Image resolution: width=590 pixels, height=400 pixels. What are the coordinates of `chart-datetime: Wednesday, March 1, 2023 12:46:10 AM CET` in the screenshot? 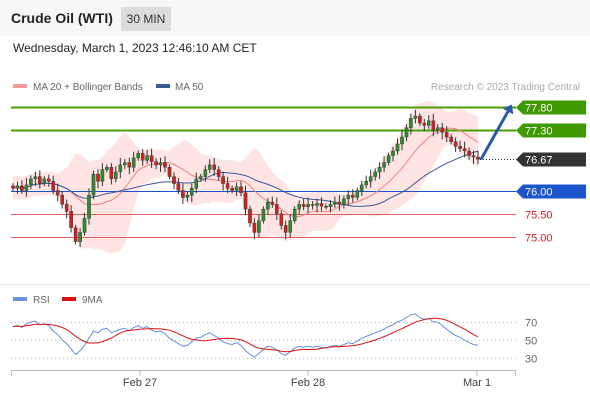 It's located at (135, 48).